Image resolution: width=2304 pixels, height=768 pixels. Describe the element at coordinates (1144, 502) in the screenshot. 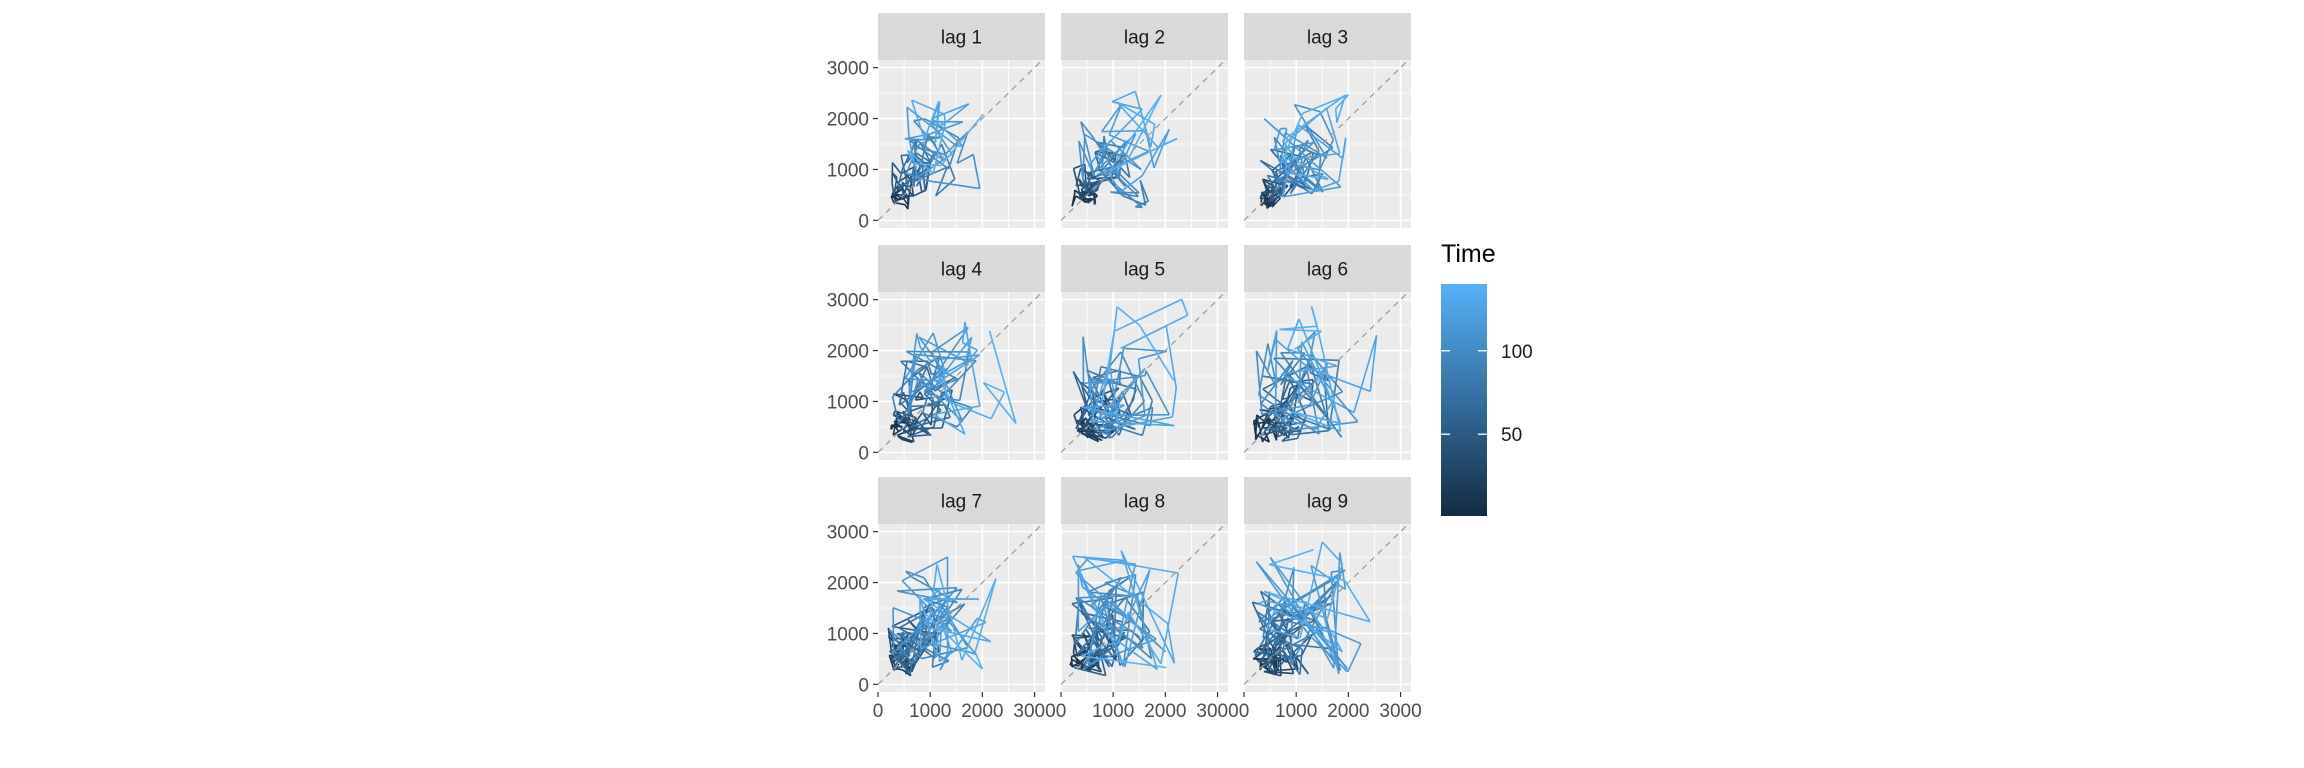

I see `facet-strip-label: lag 8` at that location.